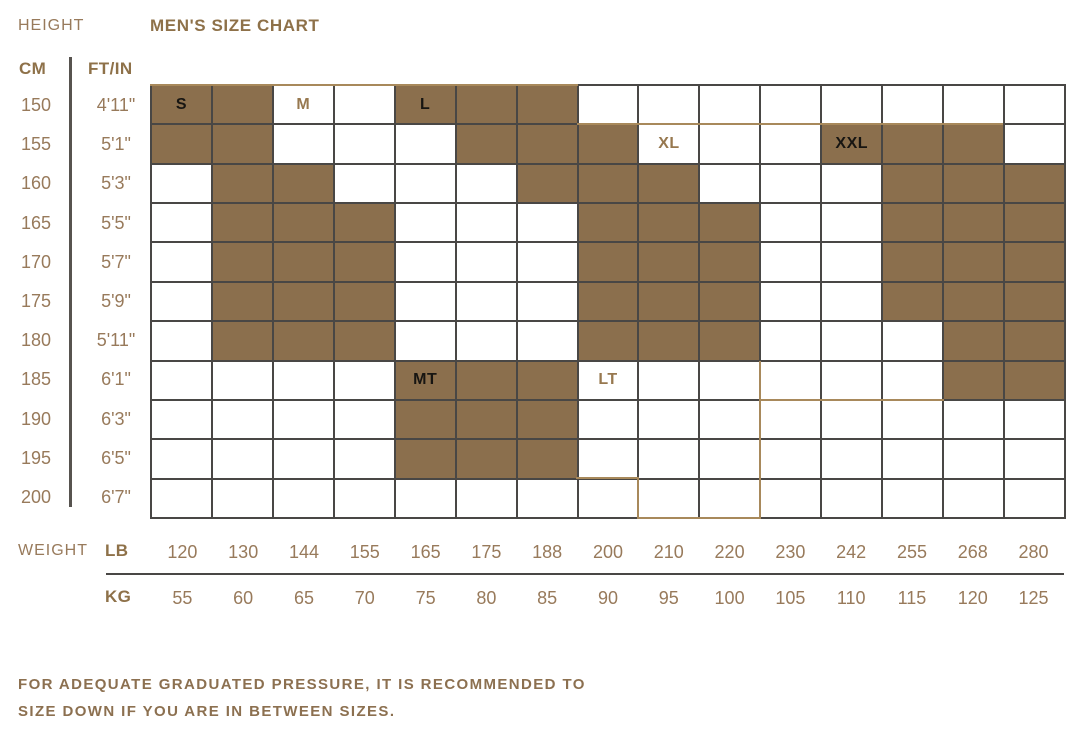 Image resolution: width=1080 pixels, height=730 pixels. What do you see at coordinates (36, 496) in the screenshot?
I see `height-cm-200: 200` at bounding box center [36, 496].